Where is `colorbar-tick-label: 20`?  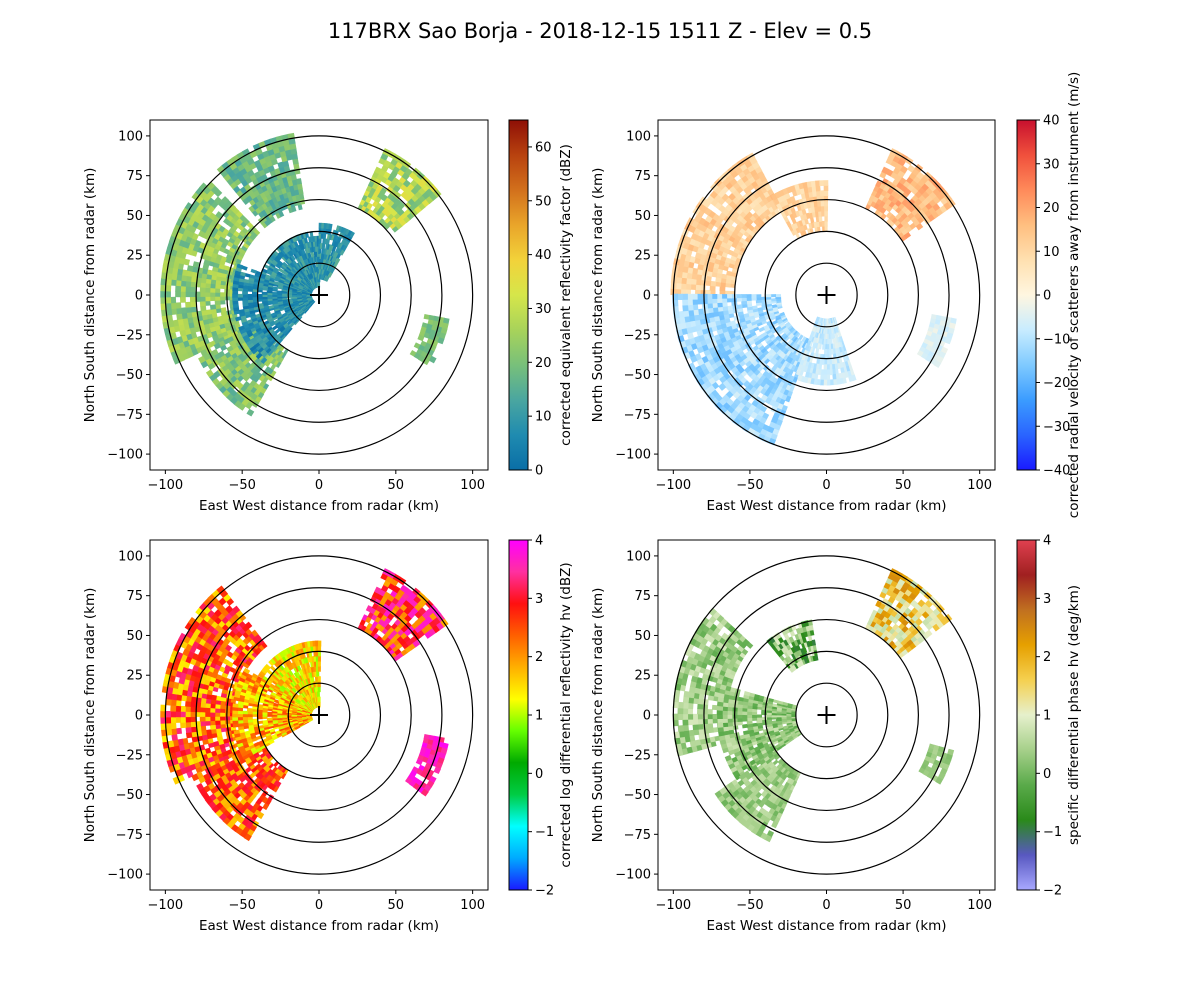
colorbar-tick-label: 20 is located at coordinates (1051, 208).